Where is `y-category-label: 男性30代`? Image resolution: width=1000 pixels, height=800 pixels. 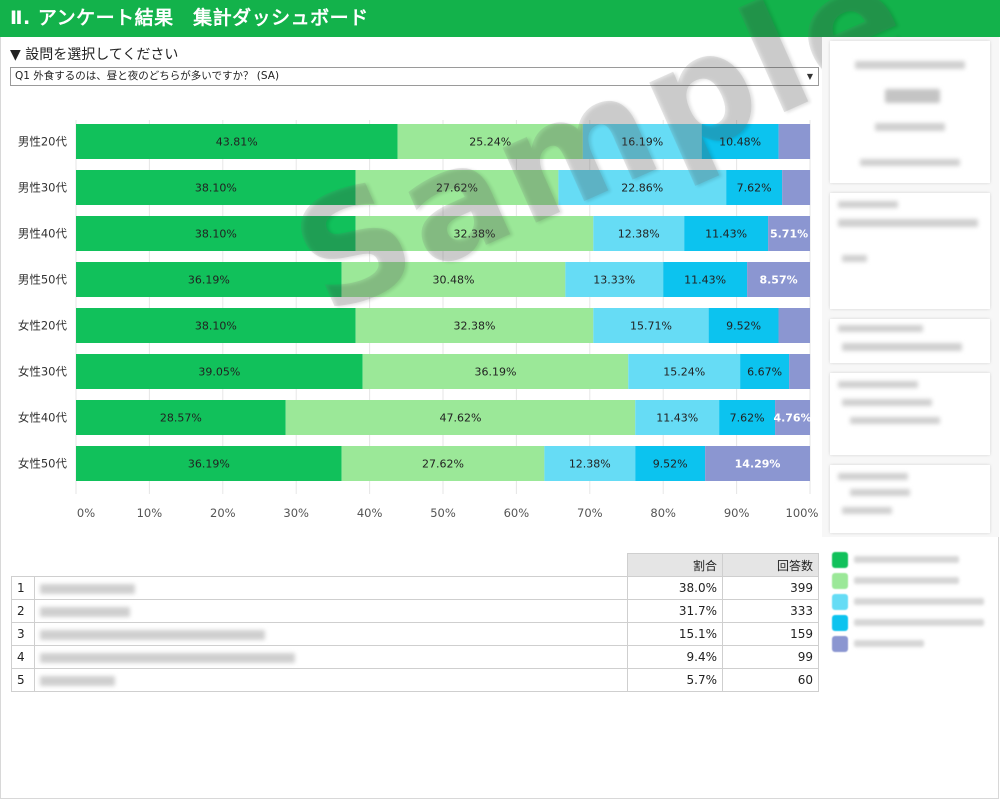 y-category-label: 男性30代 is located at coordinates (43, 188).